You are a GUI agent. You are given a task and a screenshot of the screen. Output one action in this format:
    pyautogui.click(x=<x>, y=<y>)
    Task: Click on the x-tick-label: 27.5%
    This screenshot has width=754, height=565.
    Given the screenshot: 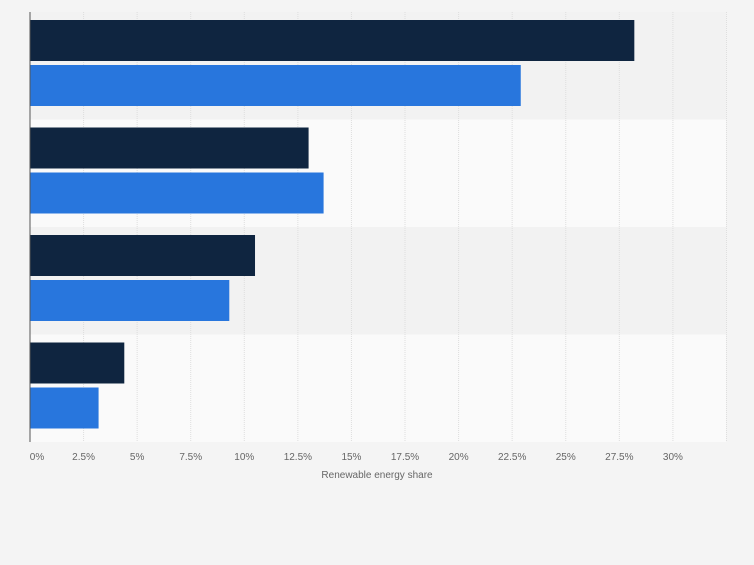 What is the action you would take?
    pyautogui.click(x=619, y=457)
    